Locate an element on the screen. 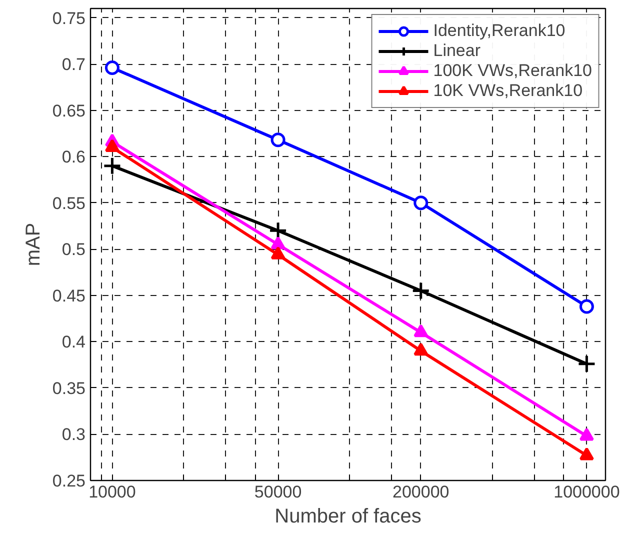 The height and width of the screenshot is (547, 630). x-tick-label: 10000 is located at coordinates (112, 492).